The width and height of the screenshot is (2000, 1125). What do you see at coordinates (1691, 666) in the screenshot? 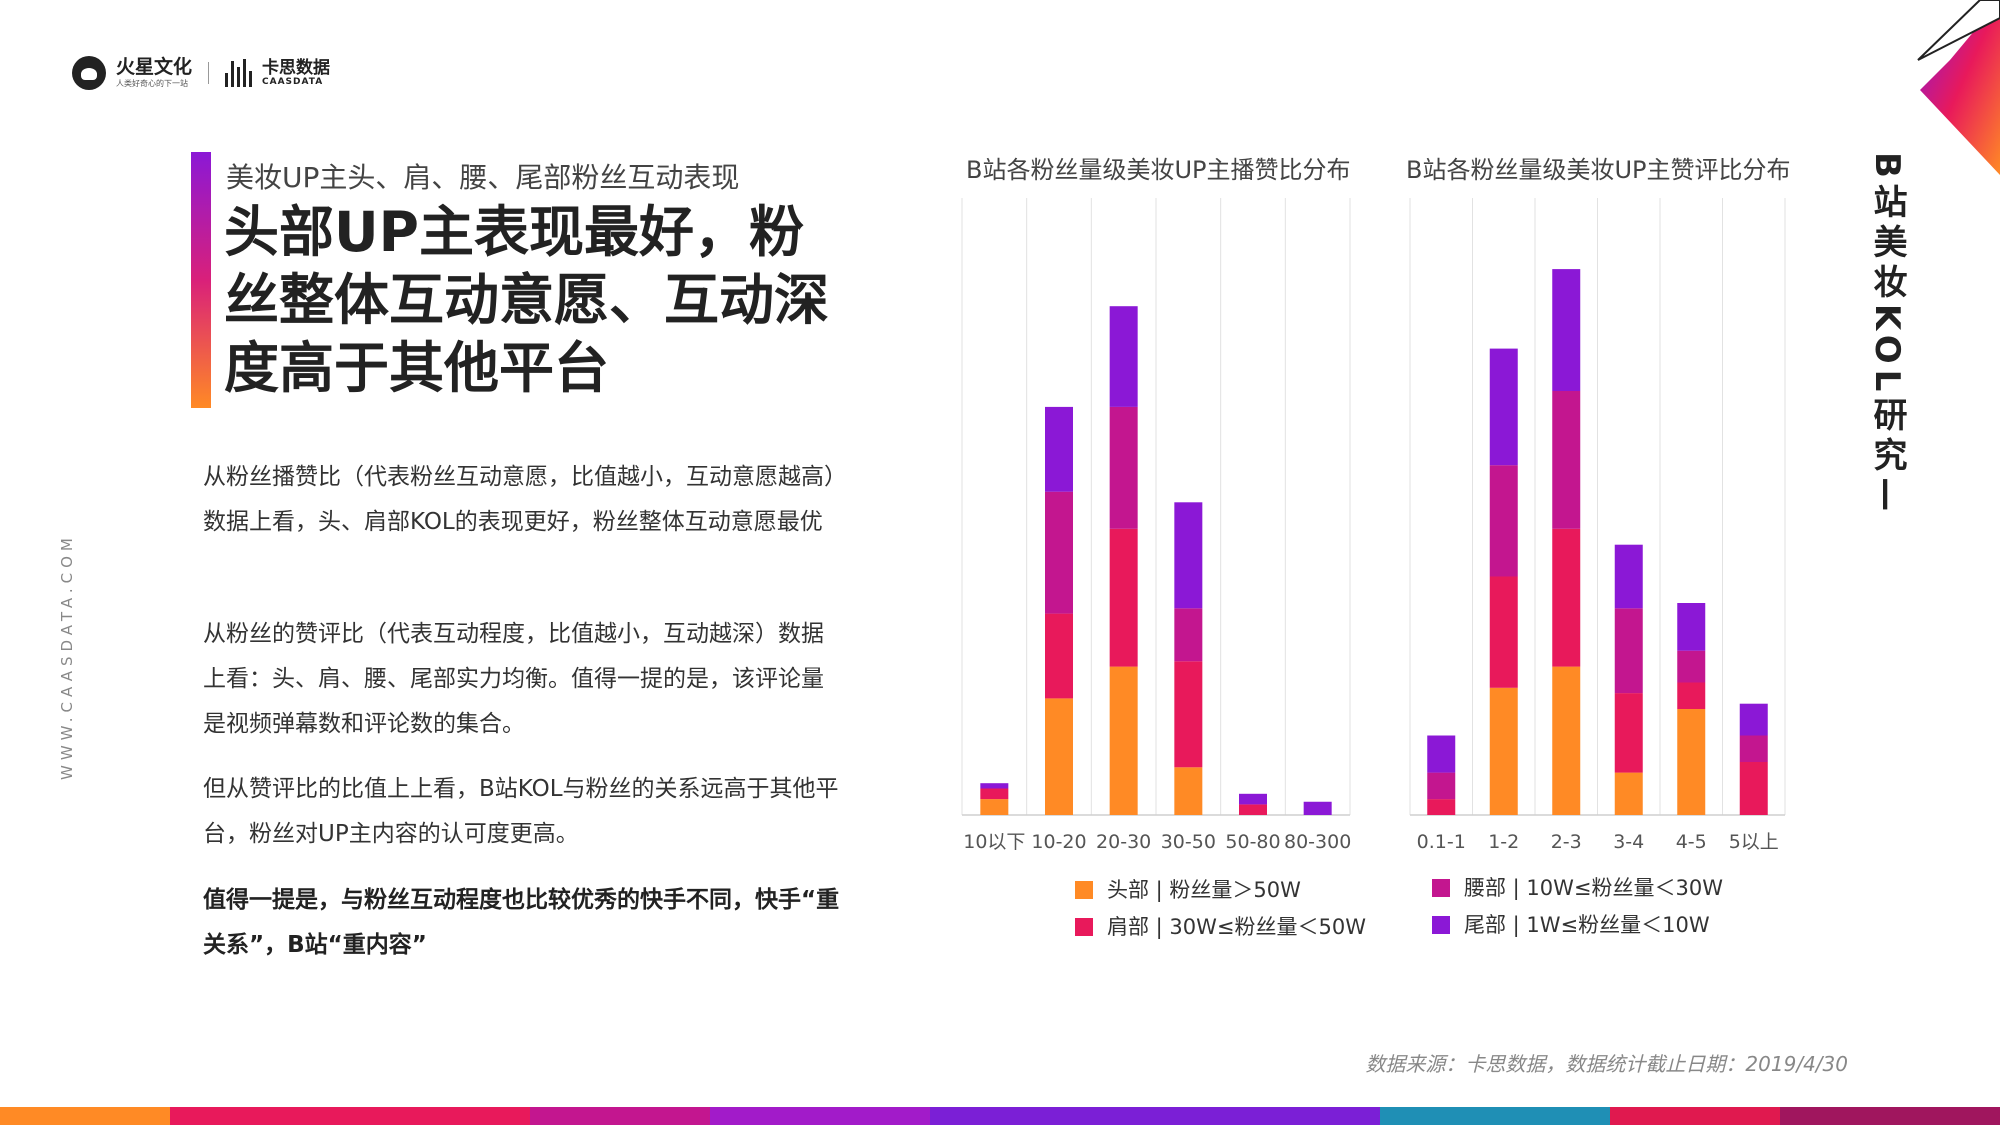
I see `bar-腰部-4-5` at bounding box center [1691, 666].